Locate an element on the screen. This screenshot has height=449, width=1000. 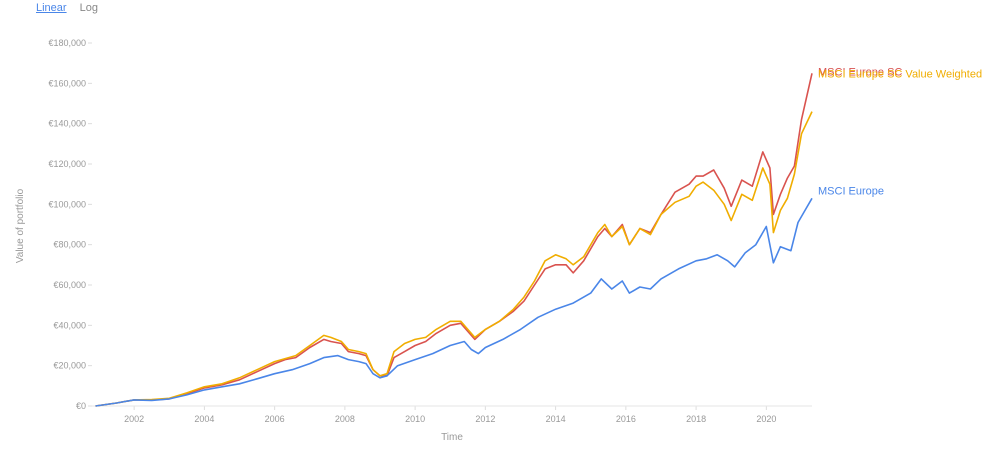
x-tick-label: 2002 is located at coordinates (134, 419).